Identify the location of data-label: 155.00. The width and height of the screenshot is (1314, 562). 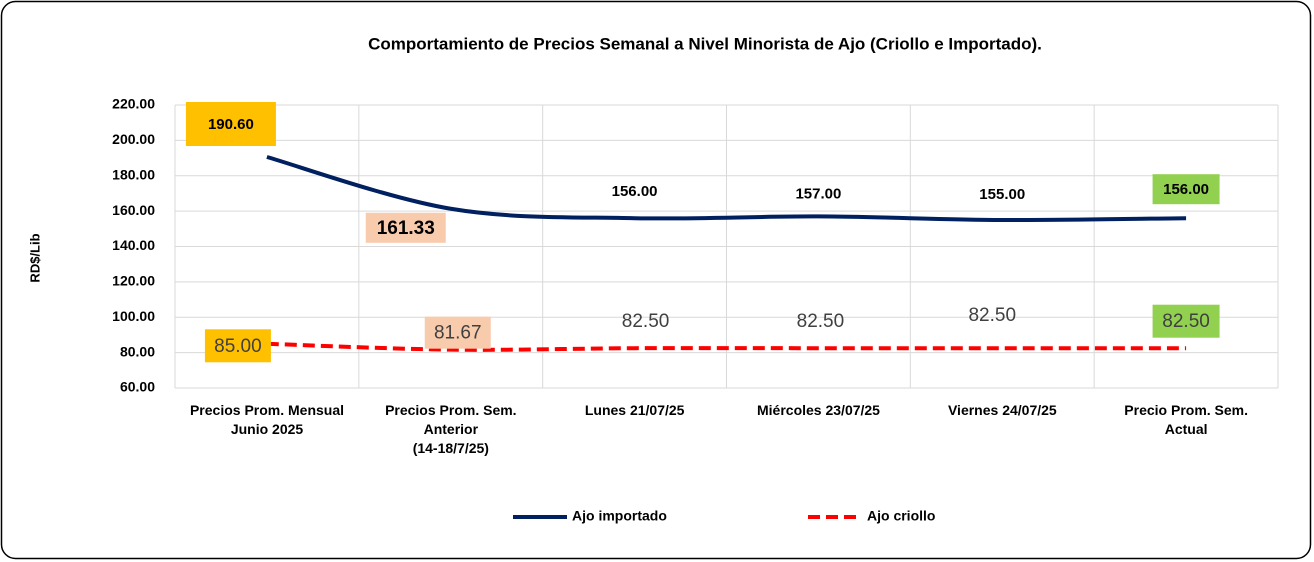
(1002, 194).